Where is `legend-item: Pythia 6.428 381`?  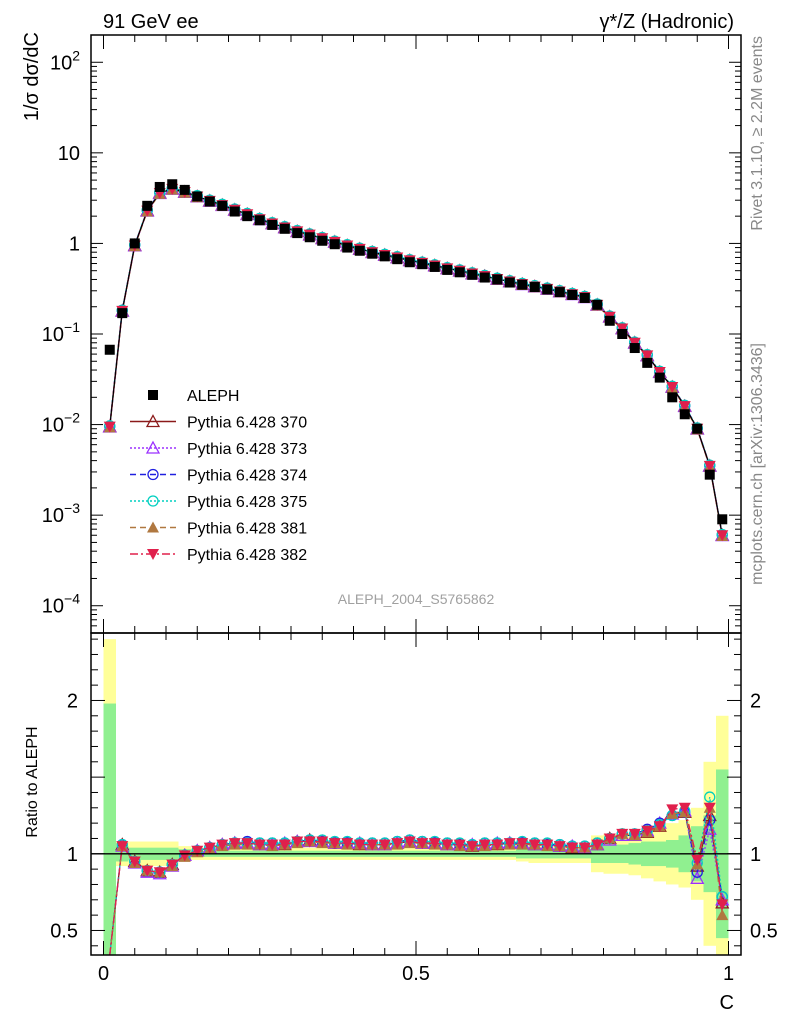
legend-item: Pythia 6.428 381 is located at coordinates (218, 529).